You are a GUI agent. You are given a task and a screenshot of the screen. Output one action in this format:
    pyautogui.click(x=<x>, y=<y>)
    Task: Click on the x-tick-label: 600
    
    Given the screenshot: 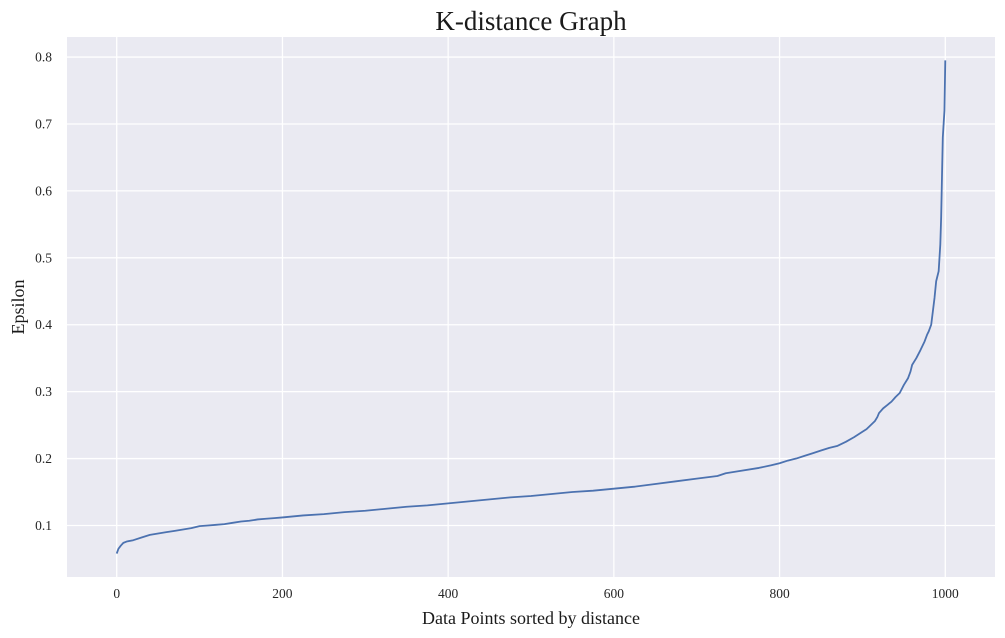 What is the action you would take?
    pyautogui.click(x=614, y=593)
    